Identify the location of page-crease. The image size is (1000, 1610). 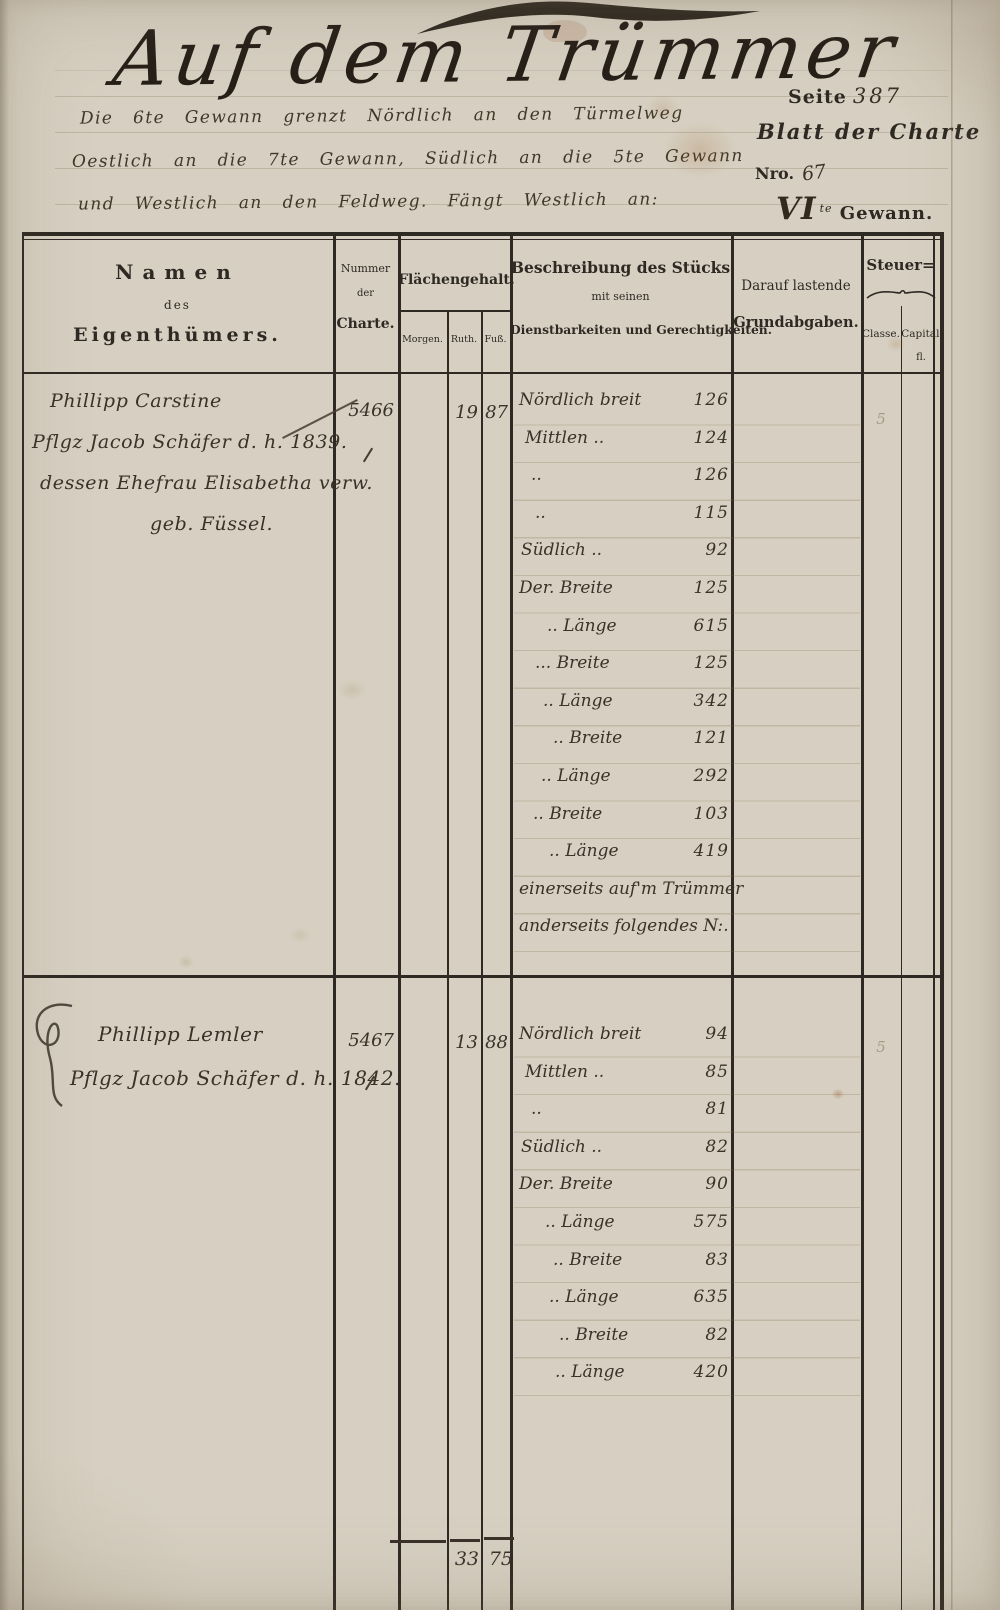
(952, 805).